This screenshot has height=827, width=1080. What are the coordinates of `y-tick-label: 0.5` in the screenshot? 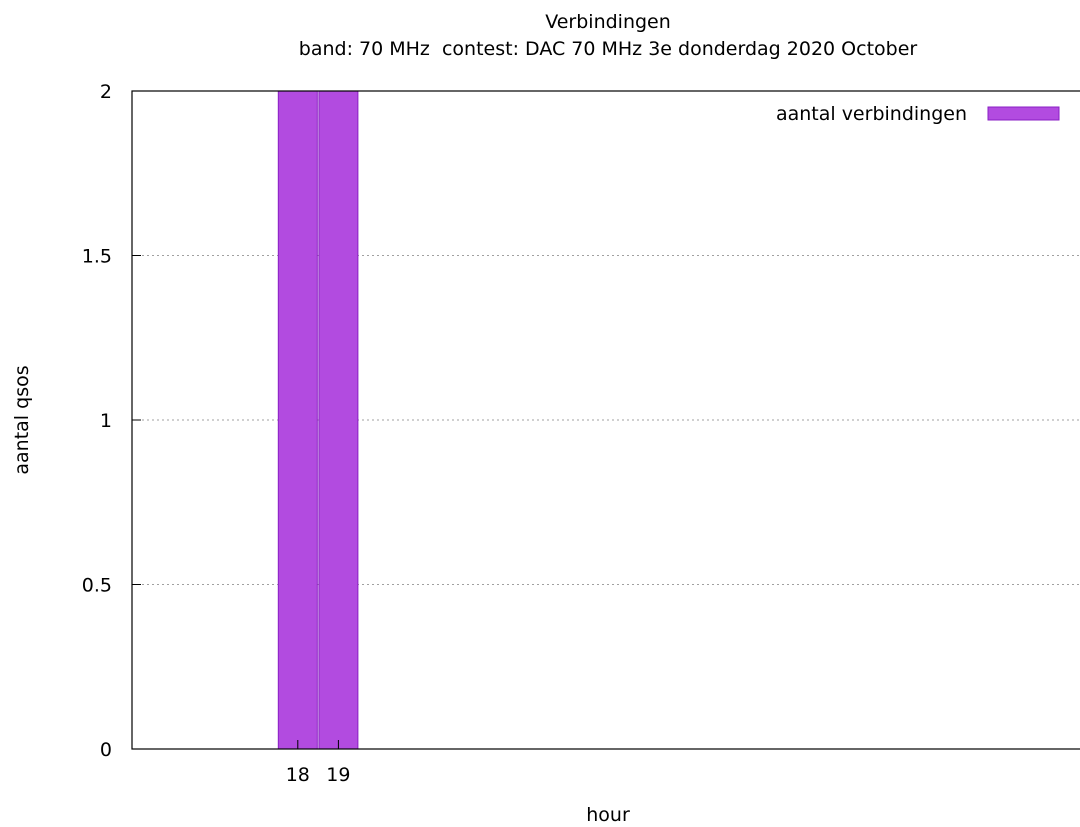 It's located at (97, 586).